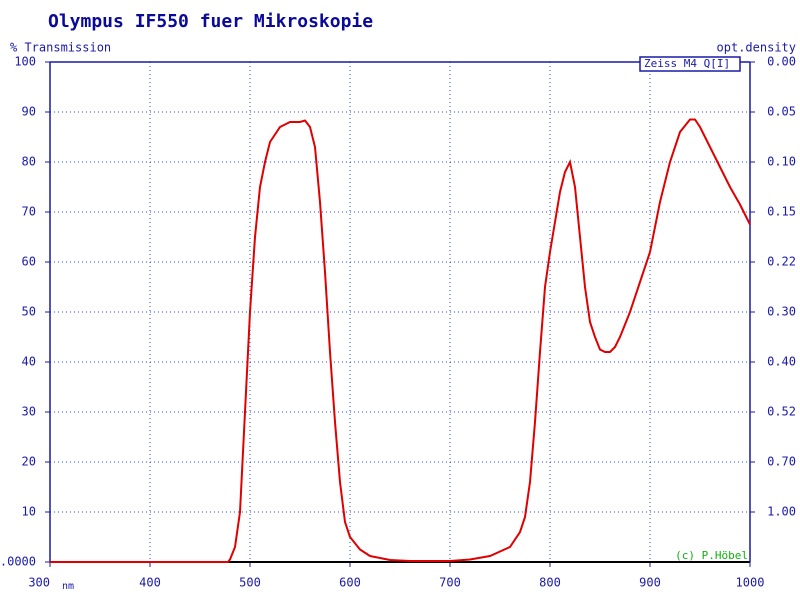 The width and height of the screenshot is (800, 600). I want to click on x-tick-label: 900, so click(650, 583).